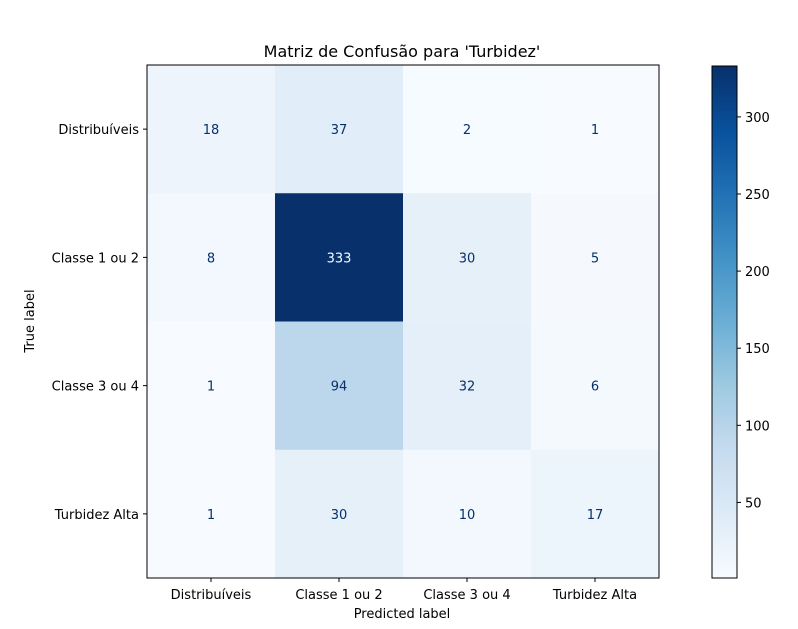  Describe the element at coordinates (30, 321) in the screenshot. I see `y-axis-label: True label` at that location.